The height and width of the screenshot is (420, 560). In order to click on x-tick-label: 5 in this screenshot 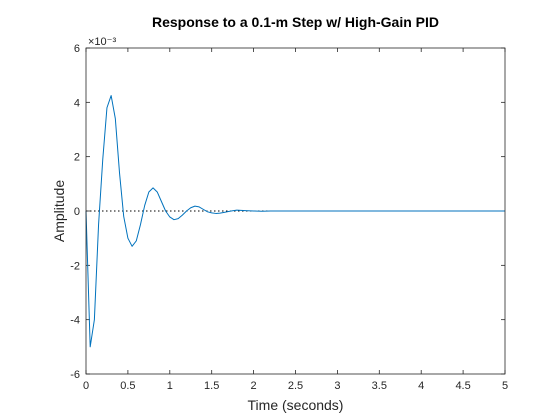, I will do `click(505, 386)`.